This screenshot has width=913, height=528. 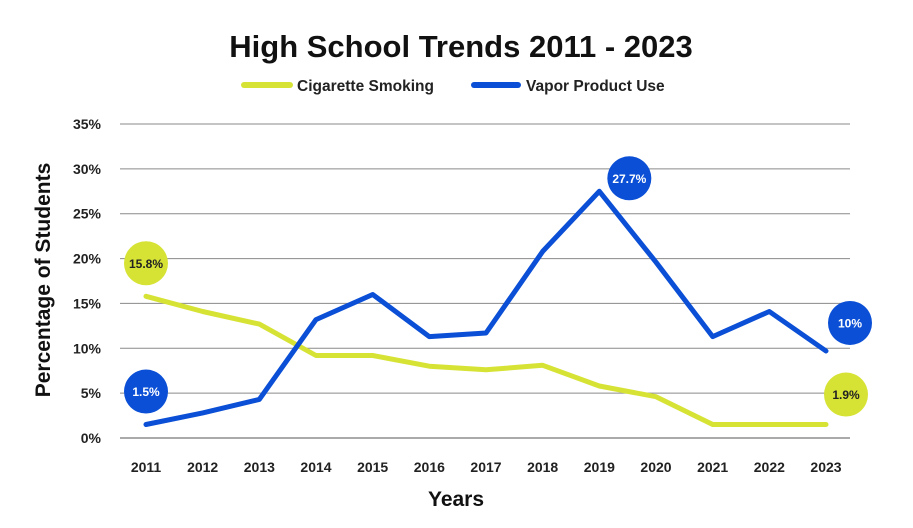 I want to click on x-tick-label: 2019, so click(x=599, y=467).